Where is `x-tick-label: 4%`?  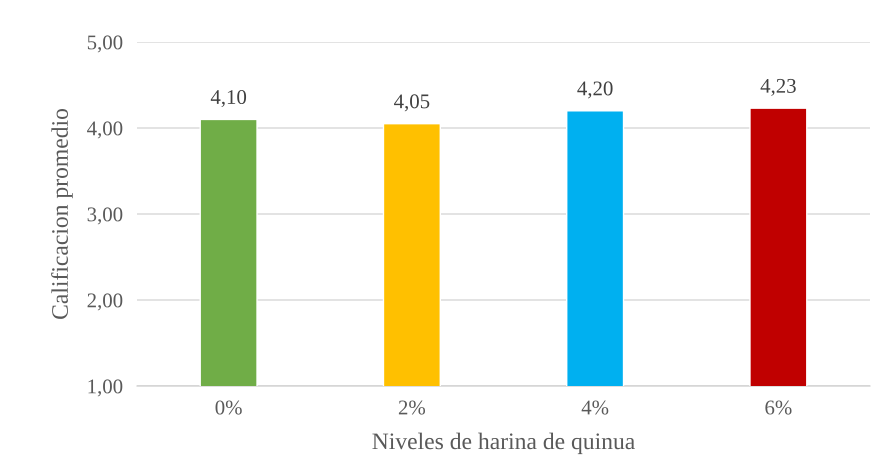 x-tick-label: 4% is located at coordinates (595, 407).